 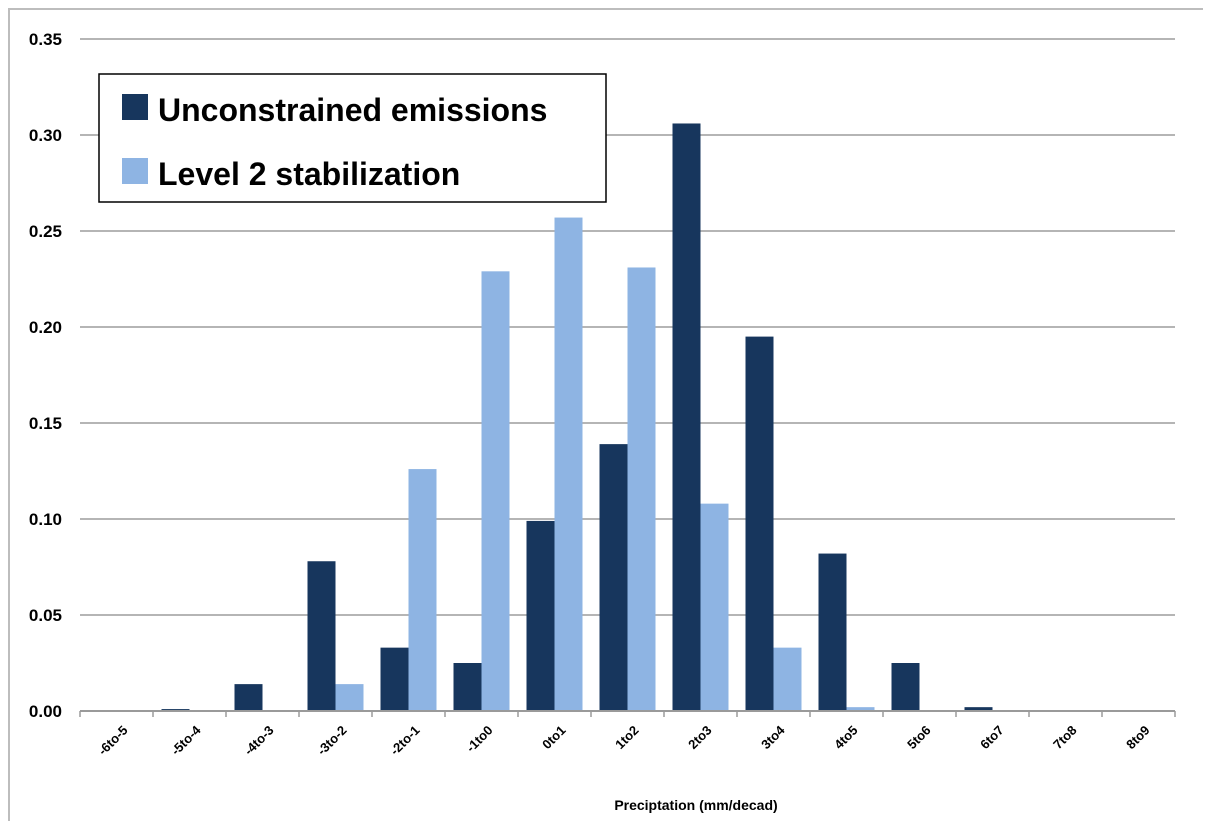 I want to click on x-tick-label: 6to7, so click(x=992, y=738).